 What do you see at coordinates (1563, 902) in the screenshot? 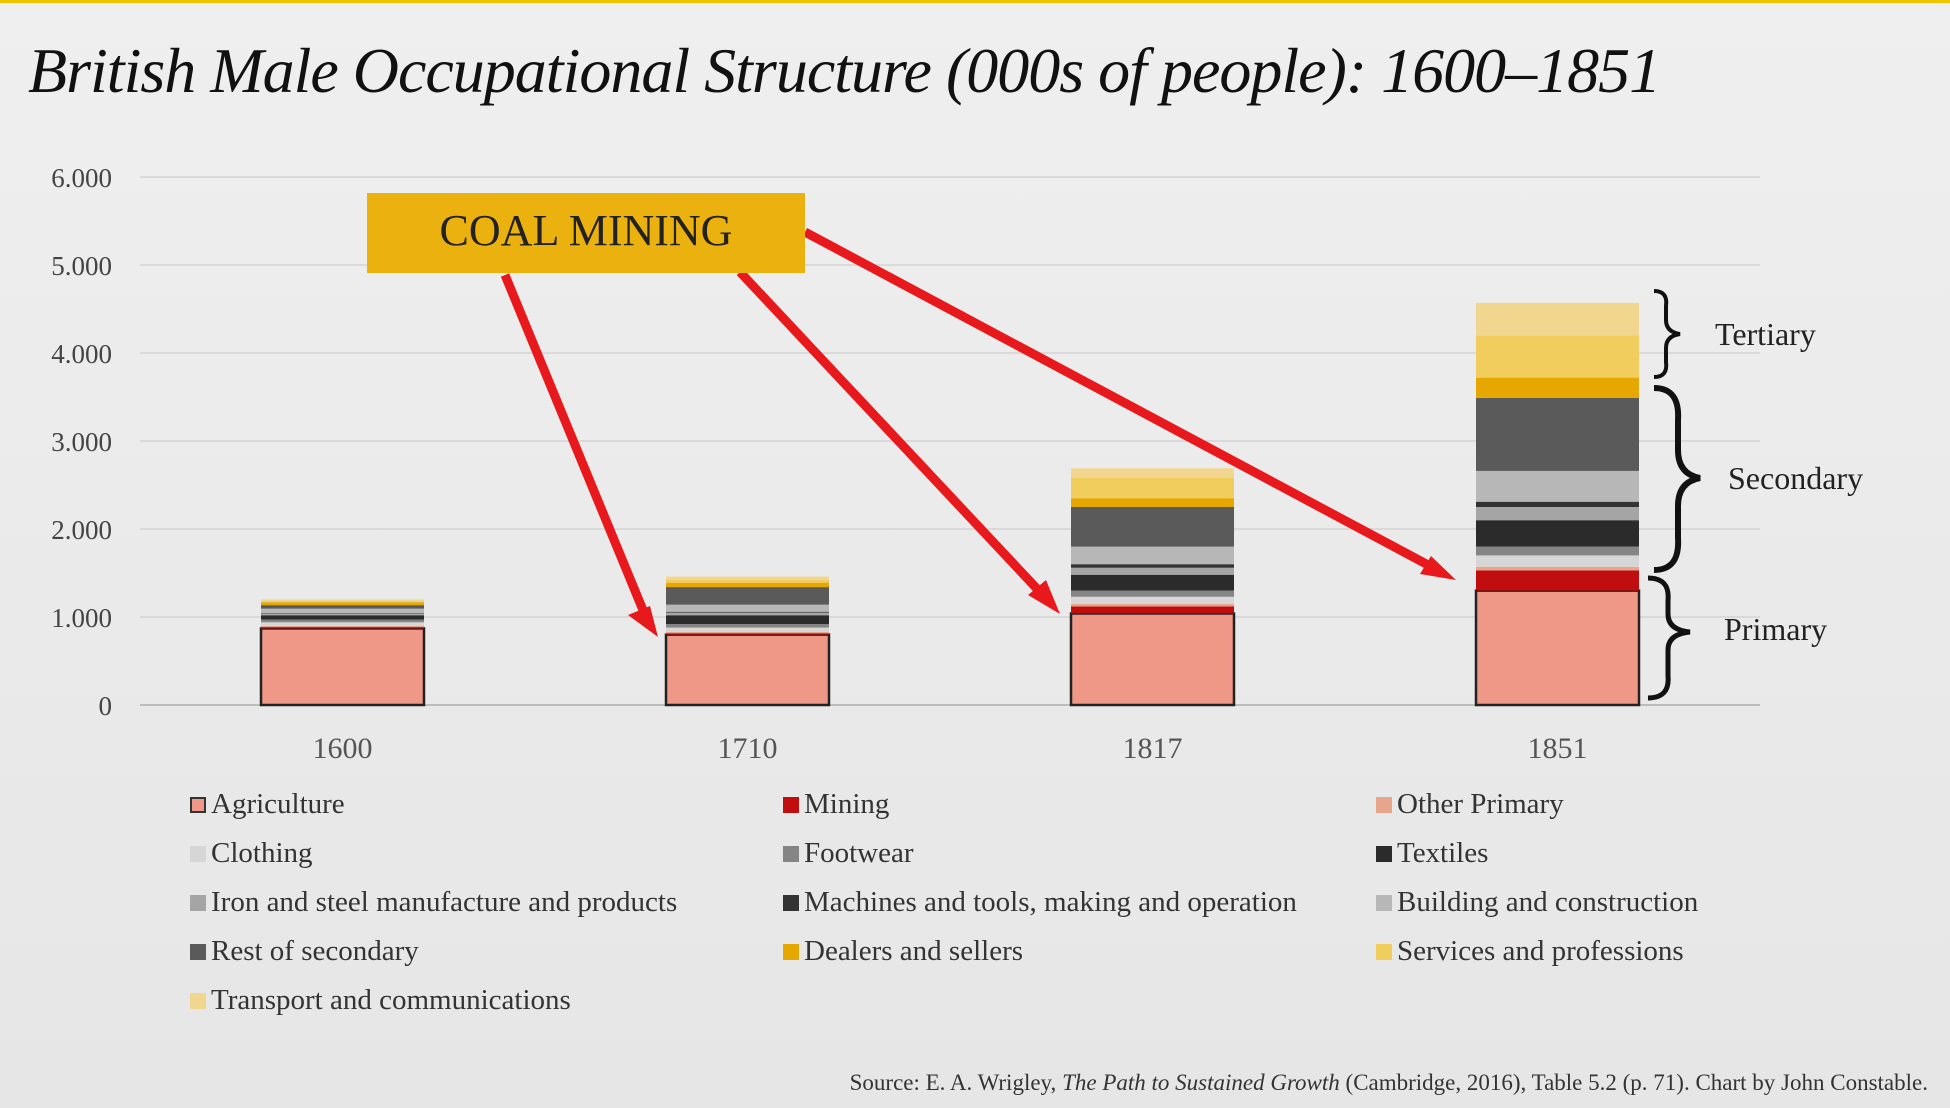
I see `legend-item: Building and construction` at bounding box center [1563, 902].